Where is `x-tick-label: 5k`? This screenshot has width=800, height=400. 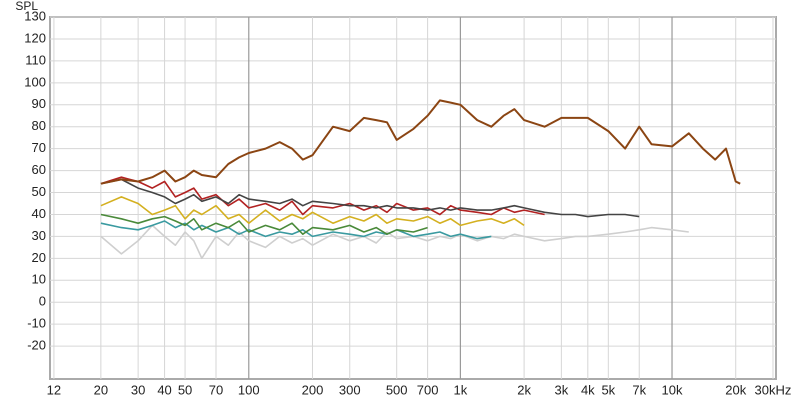 x-tick-label: 5k is located at coordinates (608, 389).